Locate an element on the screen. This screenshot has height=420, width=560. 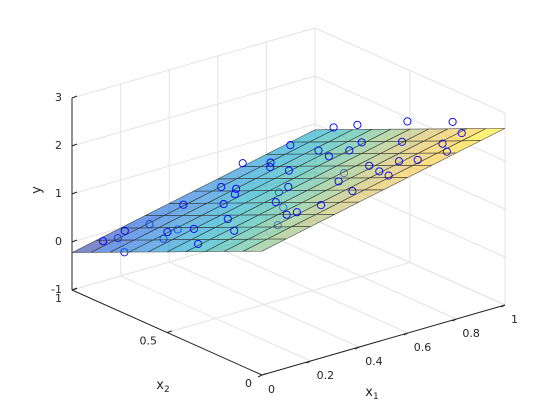
x-tick-label: 0.6 is located at coordinates (423, 347).